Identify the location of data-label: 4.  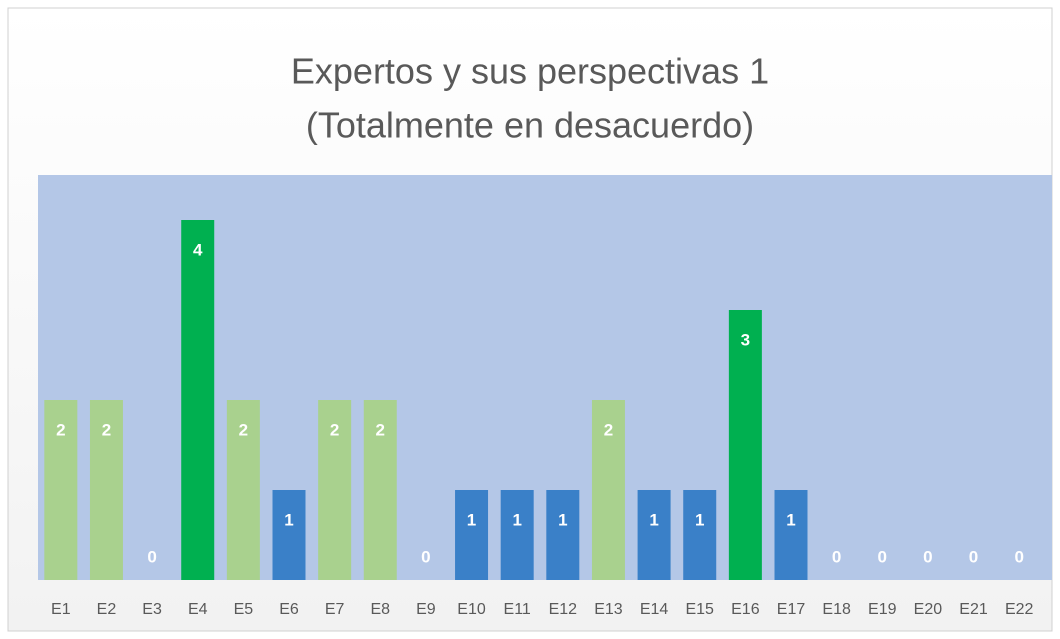
(198, 249).